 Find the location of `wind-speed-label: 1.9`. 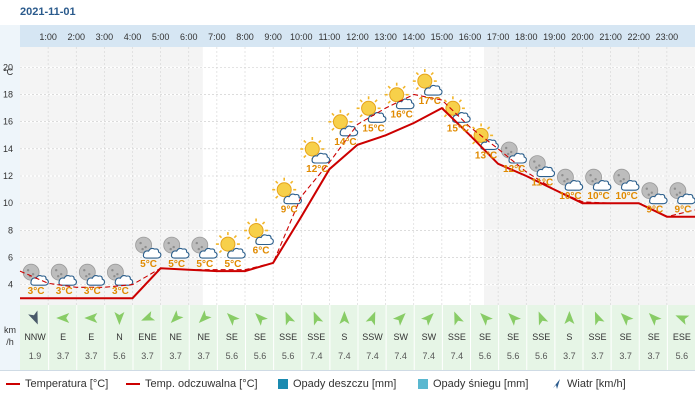

wind-speed-label: 1.9 is located at coordinates (35, 356).